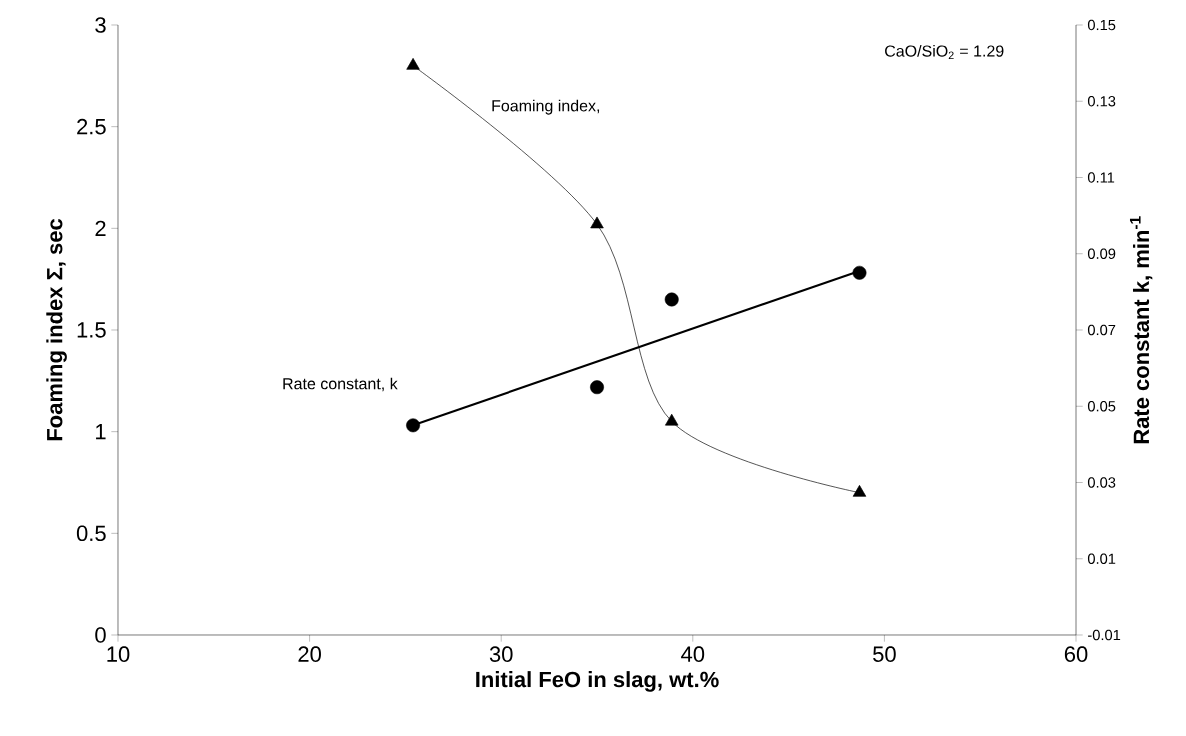 This screenshot has width=1186, height=736. I want to click on y2-tick-label: 0.09, so click(1101, 253).